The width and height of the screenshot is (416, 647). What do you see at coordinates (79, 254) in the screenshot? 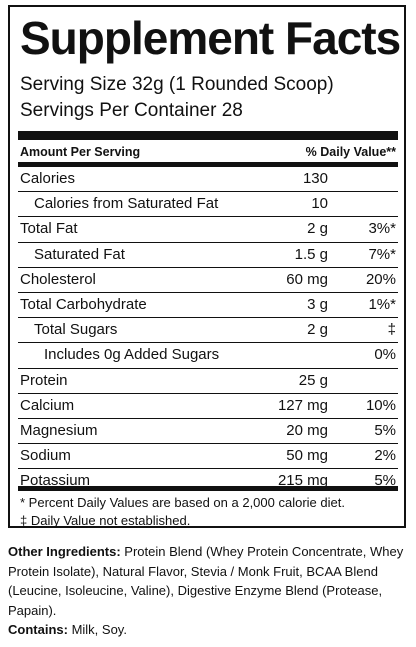
I see `nutrient-name: Saturated Fat` at bounding box center [79, 254].